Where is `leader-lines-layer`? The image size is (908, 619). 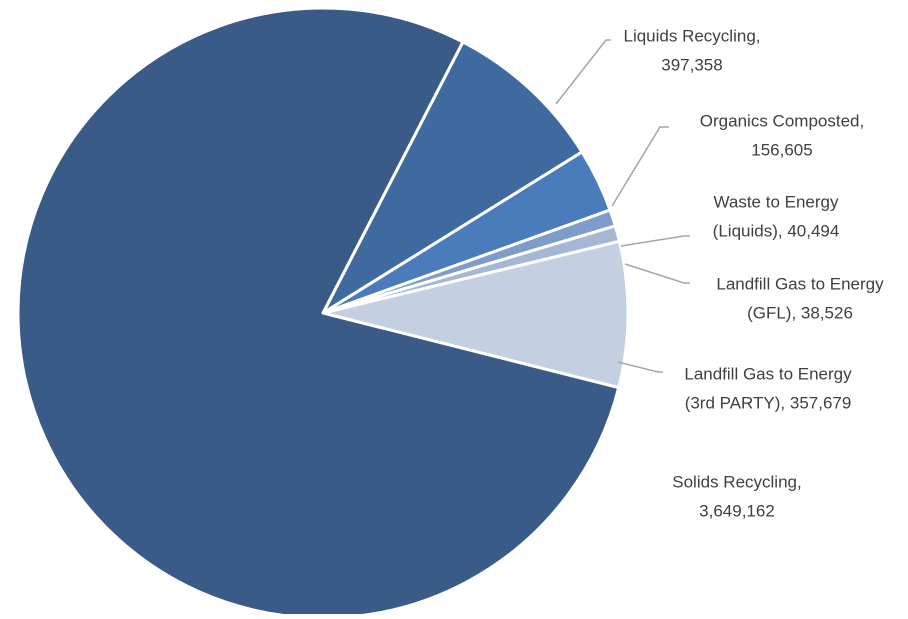
leader-lines-layer is located at coordinates (622, 206).